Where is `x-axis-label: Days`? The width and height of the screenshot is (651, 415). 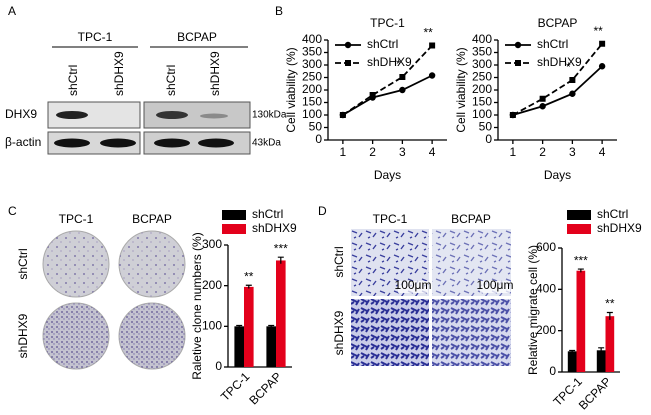 x-axis-label: Days is located at coordinates (557, 175).